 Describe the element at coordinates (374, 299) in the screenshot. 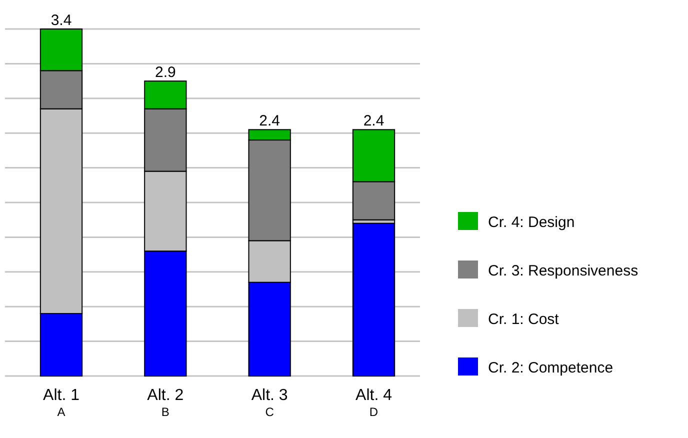

I see `bar` at that location.